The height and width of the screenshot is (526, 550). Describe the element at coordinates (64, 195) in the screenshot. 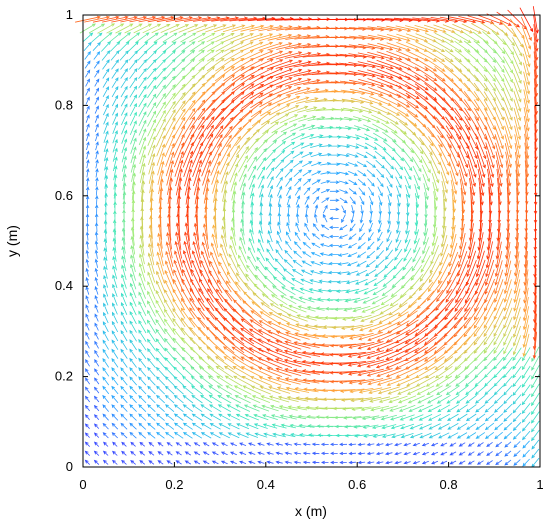

I see `y-tick-label: 0.6` at that location.